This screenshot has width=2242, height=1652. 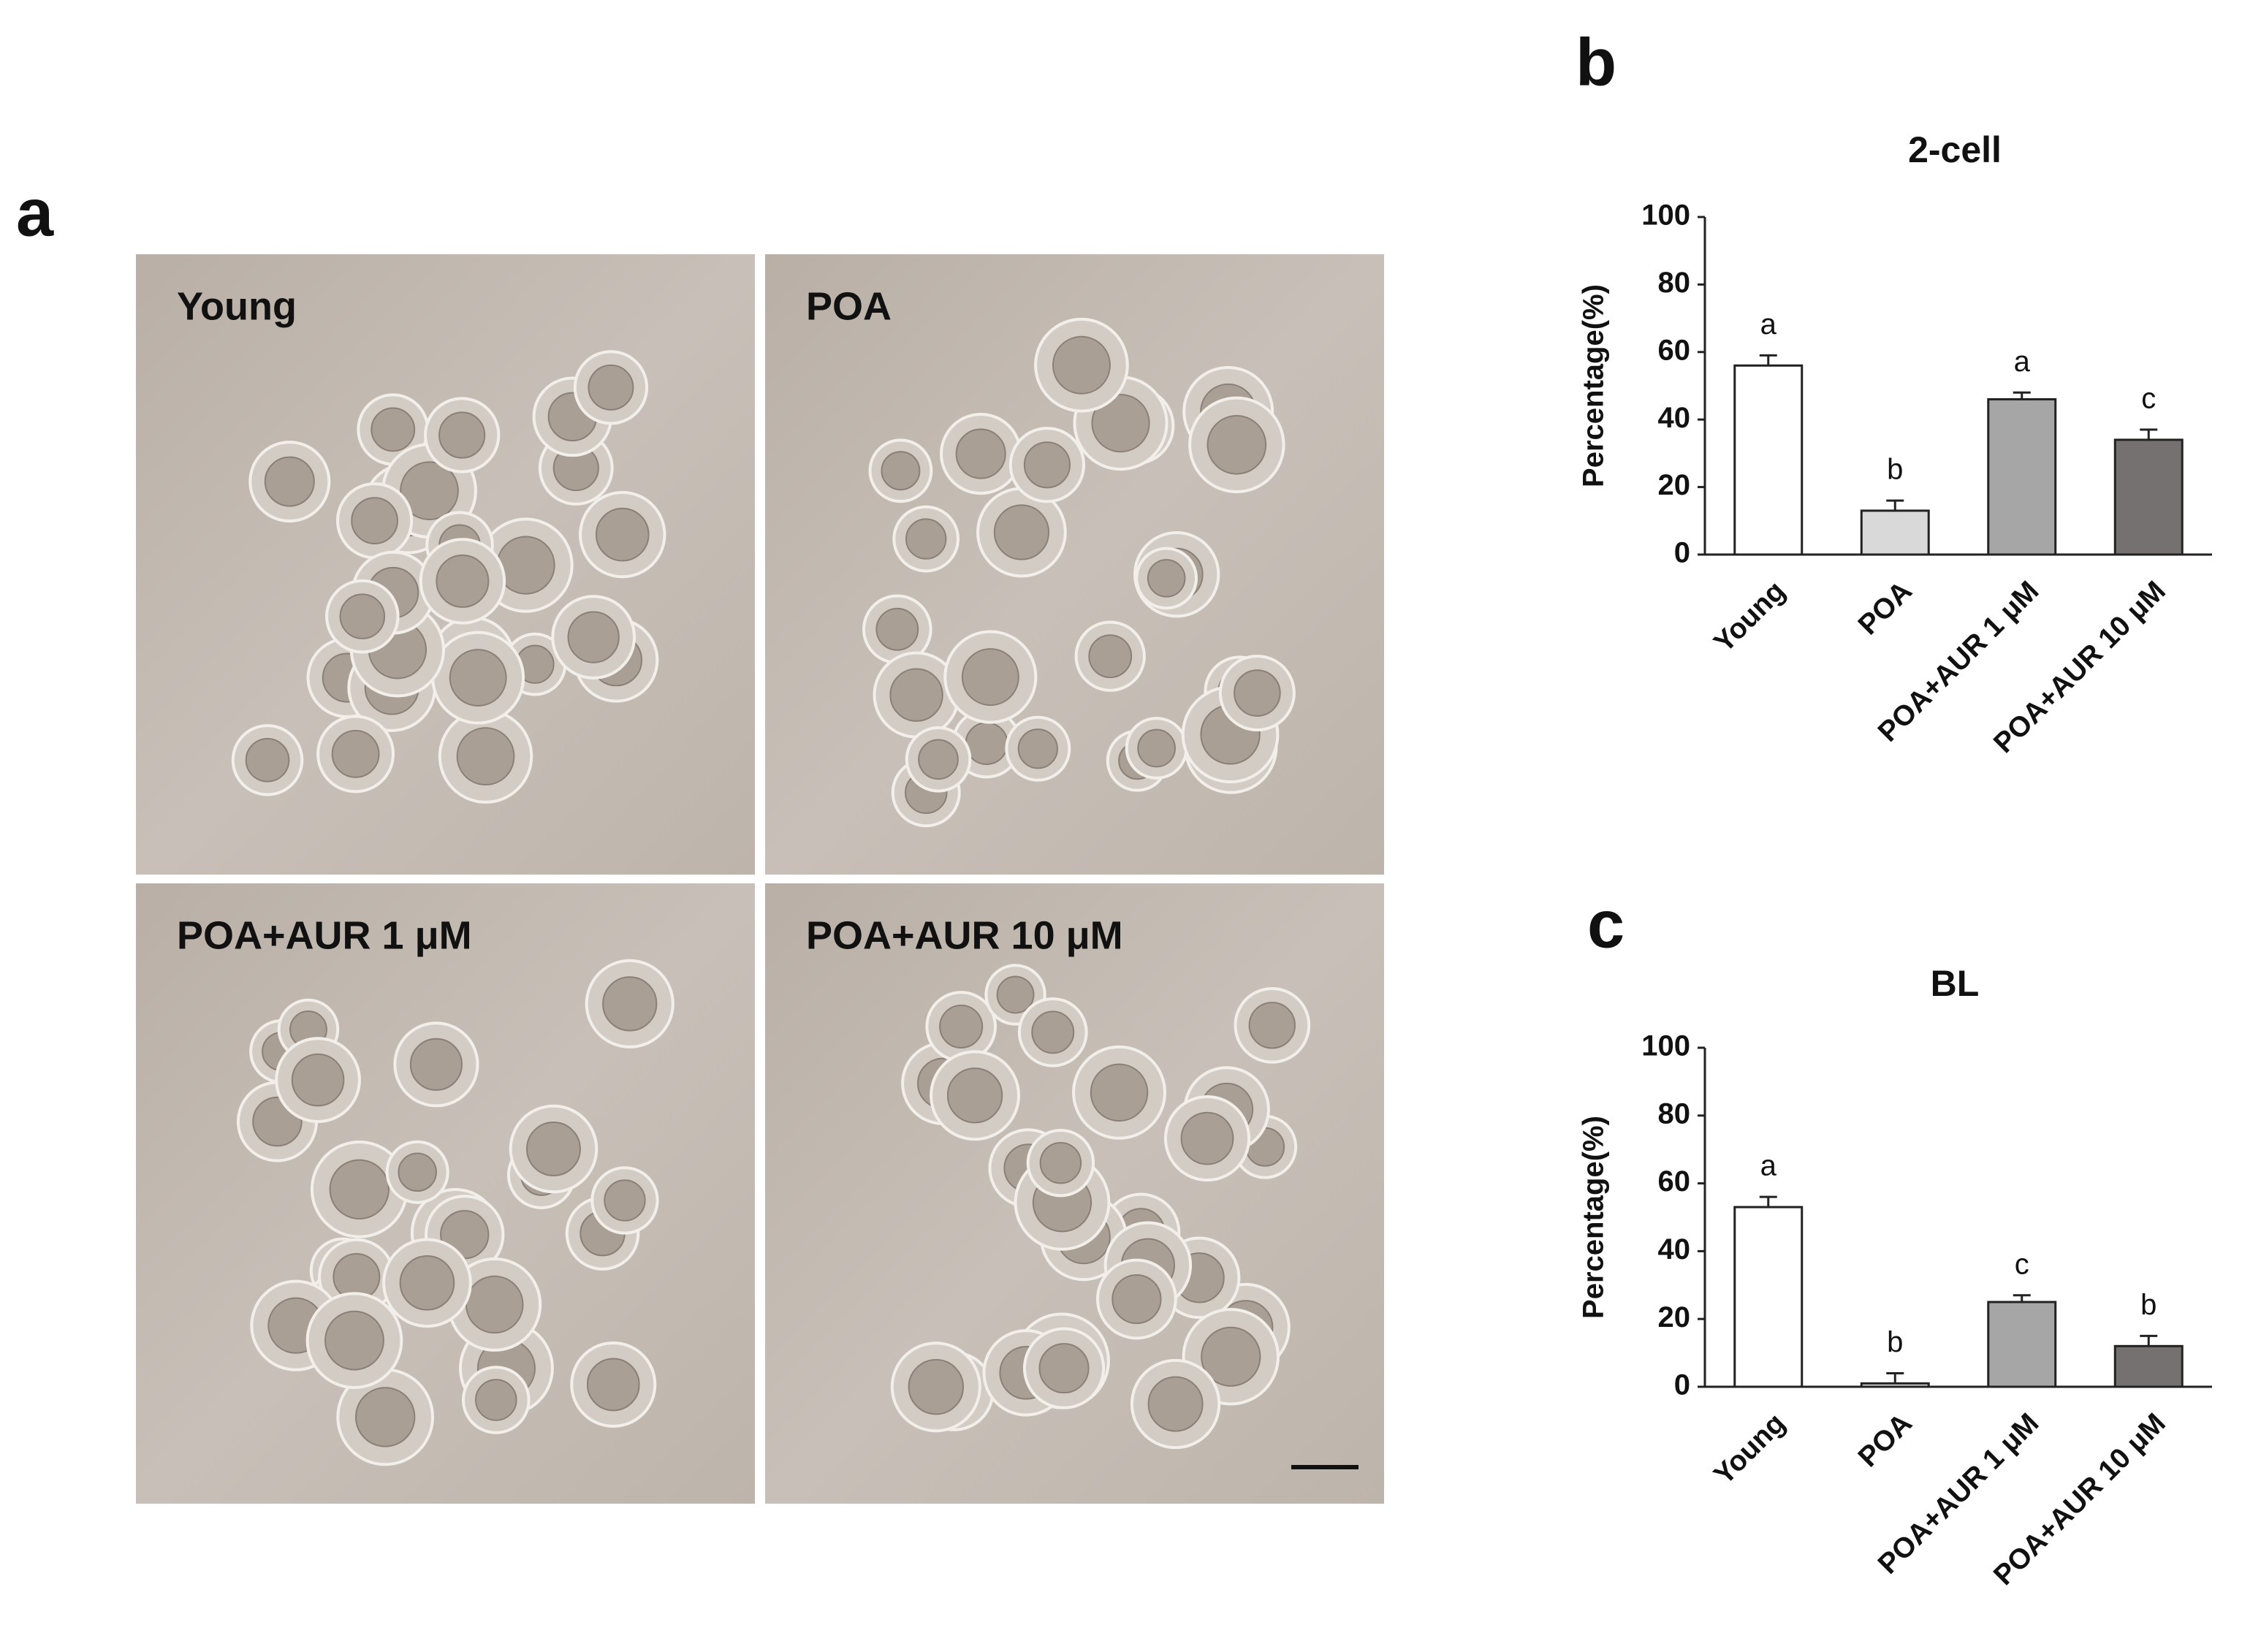 I want to click on micrograph: POA+AUR 1 μM, so click(x=445, y=1193).